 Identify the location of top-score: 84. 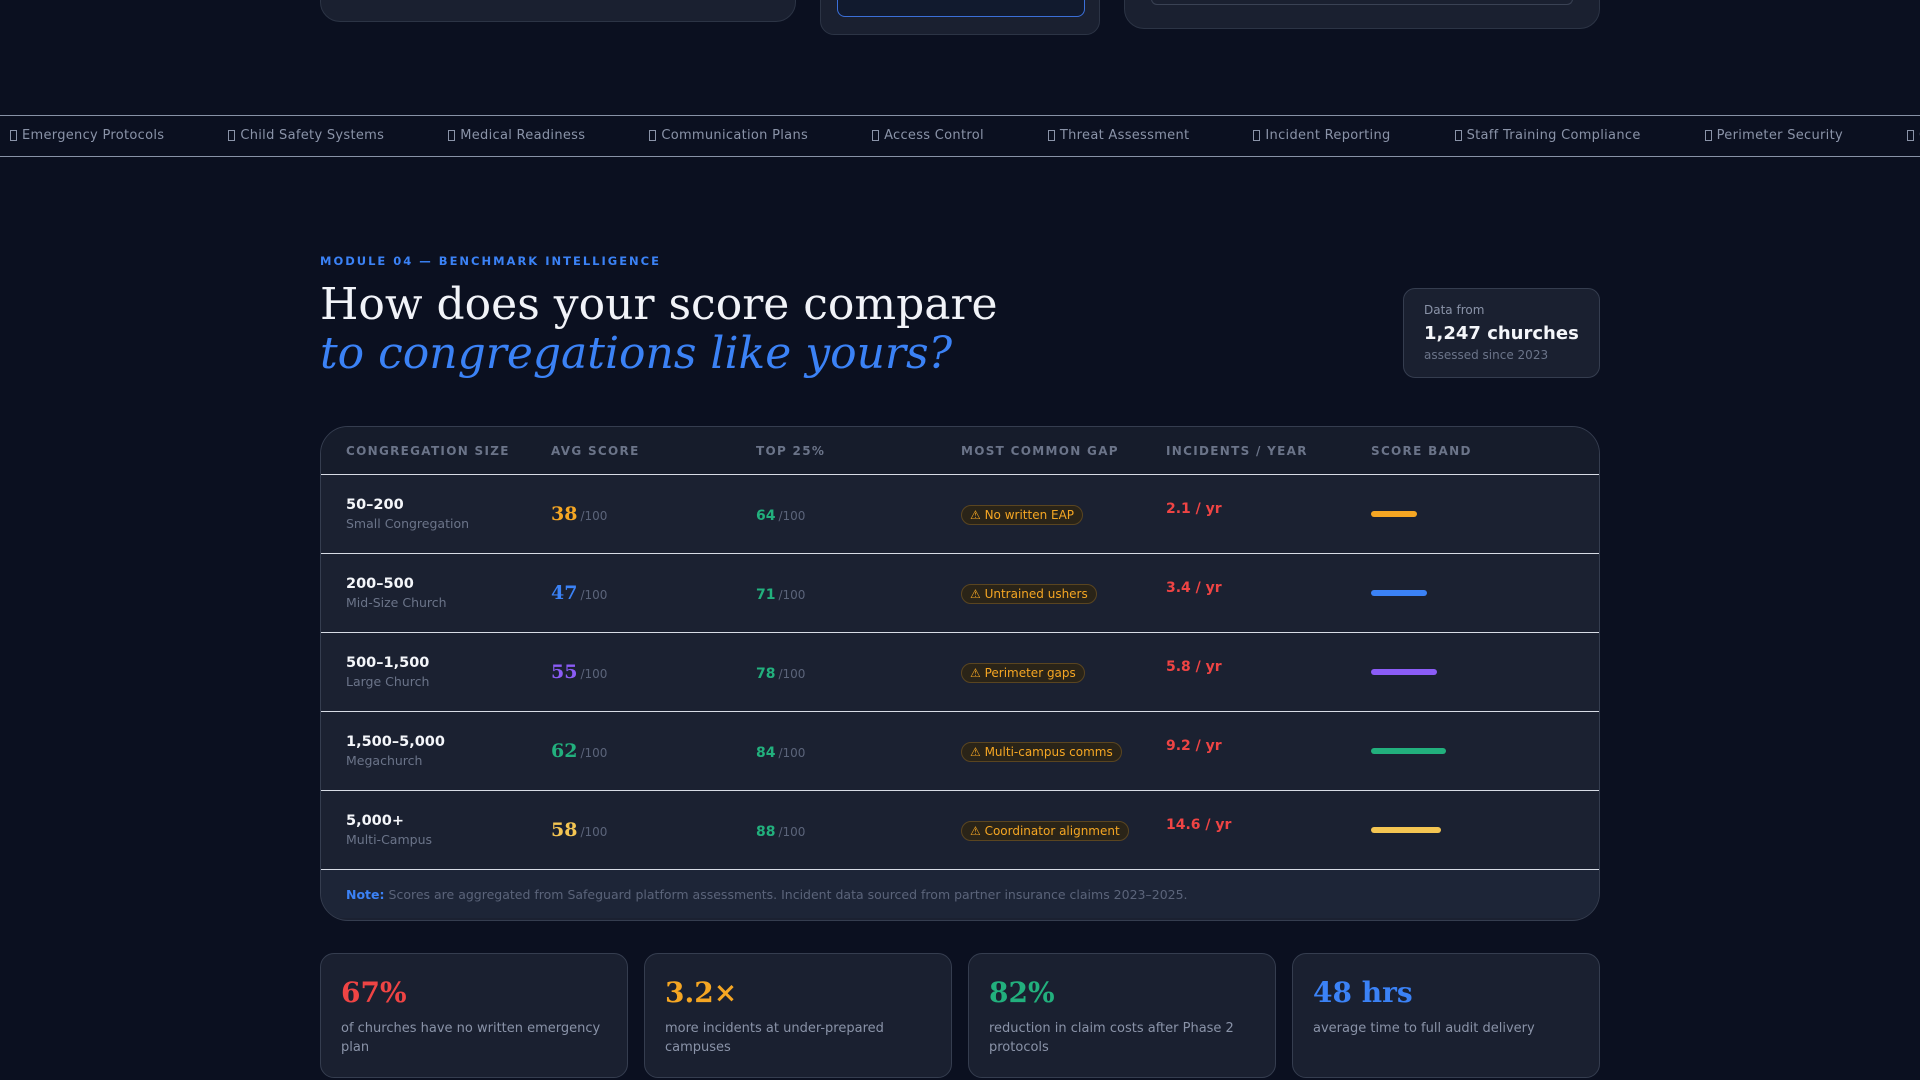
(766, 752).